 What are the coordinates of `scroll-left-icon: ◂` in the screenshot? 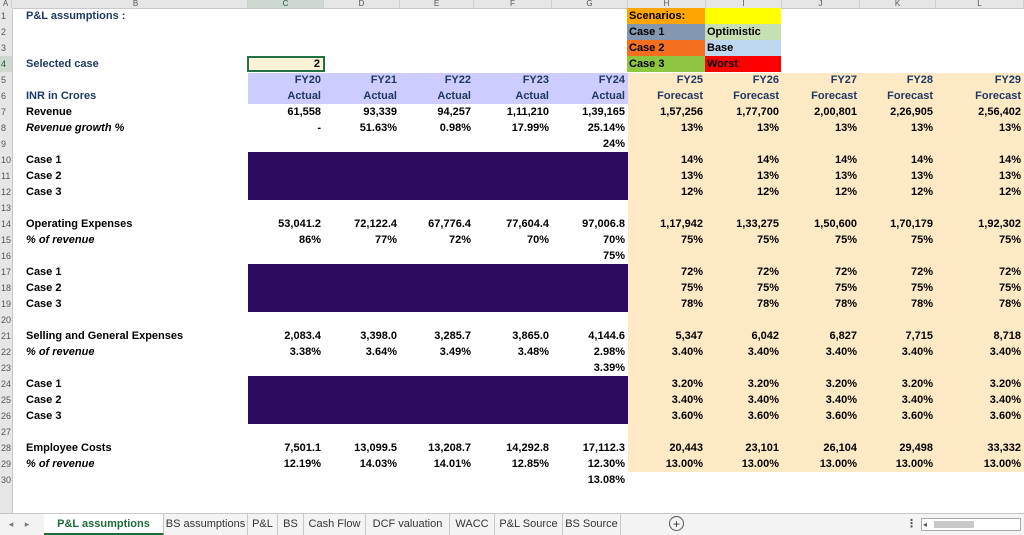 It's located at (925, 524).